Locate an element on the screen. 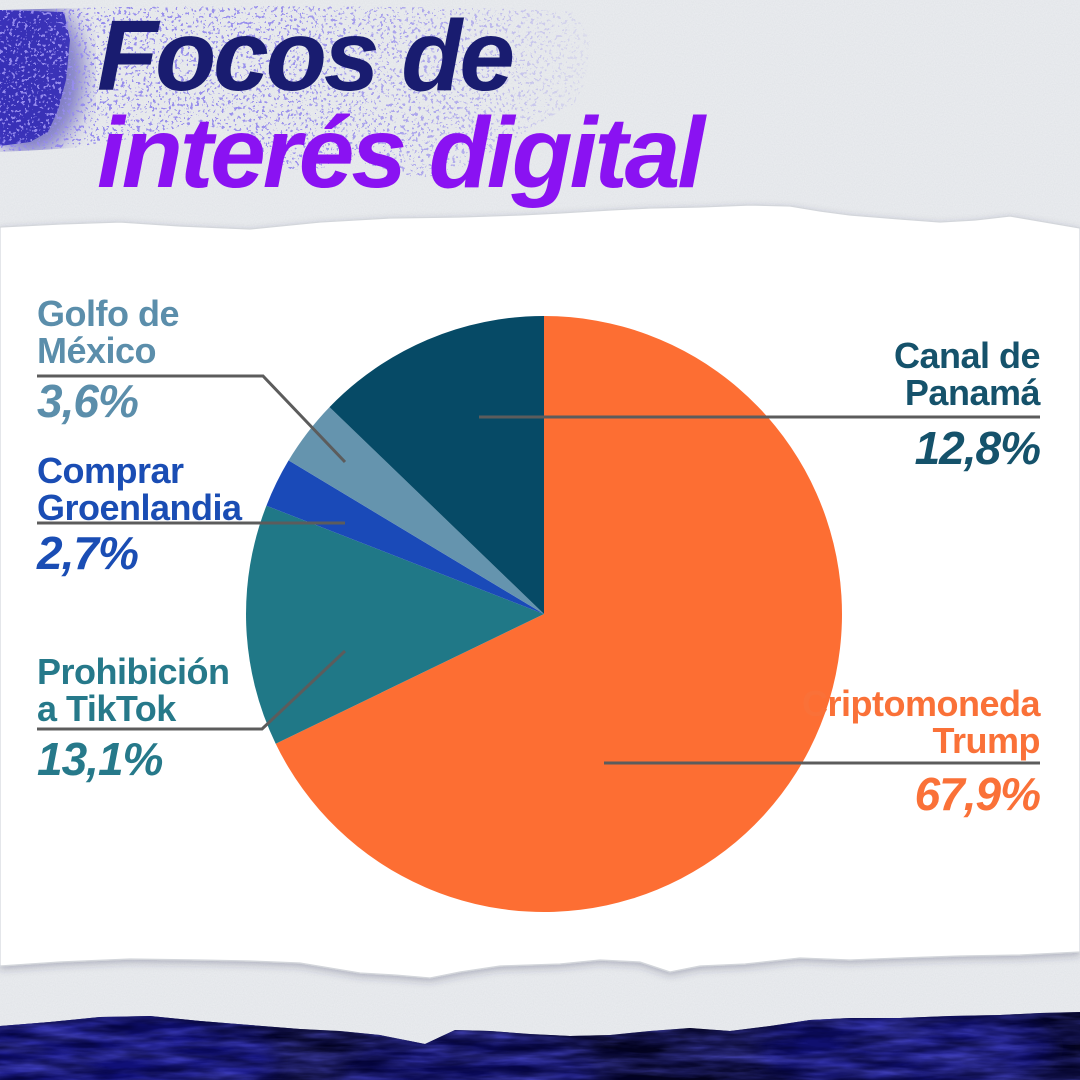 This screenshot has height=1080, width=1080. pie-segment-canal is located at coordinates (436, 464).